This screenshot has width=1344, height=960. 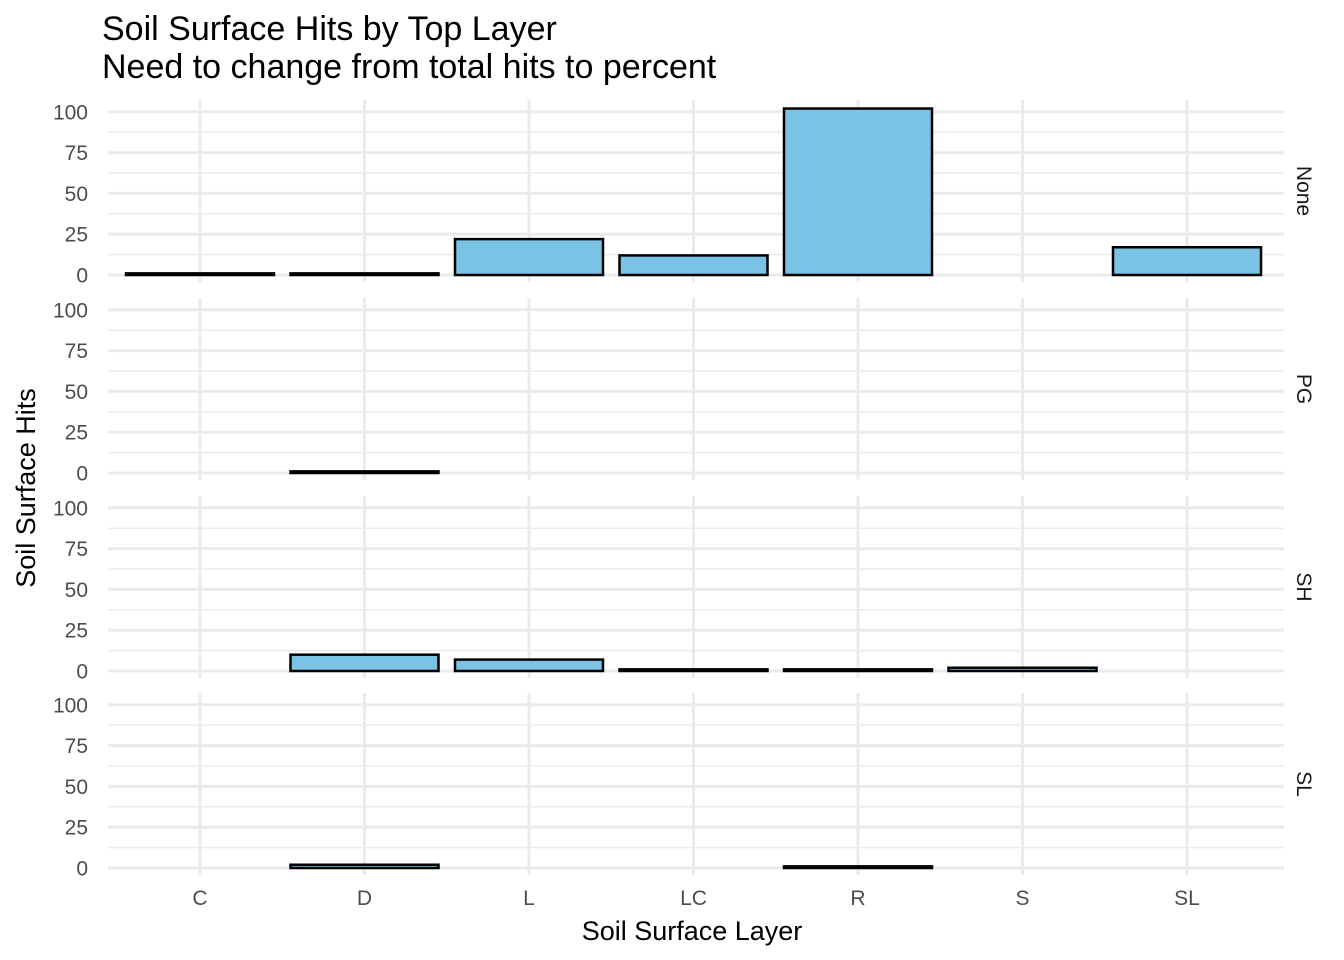 What do you see at coordinates (529, 898) in the screenshot?
I see `x-tick-label: L` at bounding box center [529, 898].